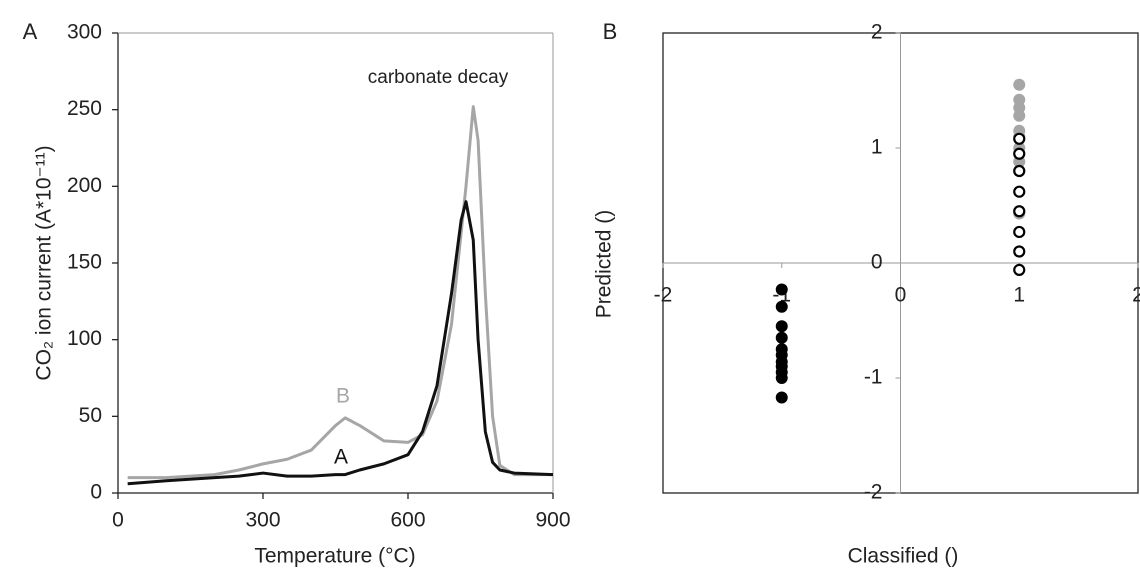 The width and height of the screenshot is (1140, 568). What do you see at coordinates (44, 262) in the screenshot?
I see `y-axis-title: CO₂ ion current (A*10⁻¹¹)` at bounding box center [44, 262].